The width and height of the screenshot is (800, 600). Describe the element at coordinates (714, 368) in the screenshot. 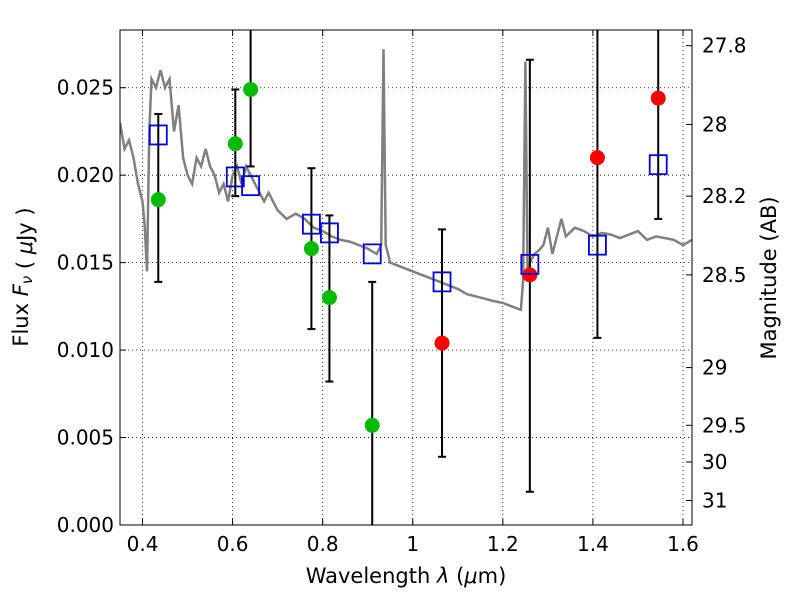

I see `y2-tick-label: 29` at that location.